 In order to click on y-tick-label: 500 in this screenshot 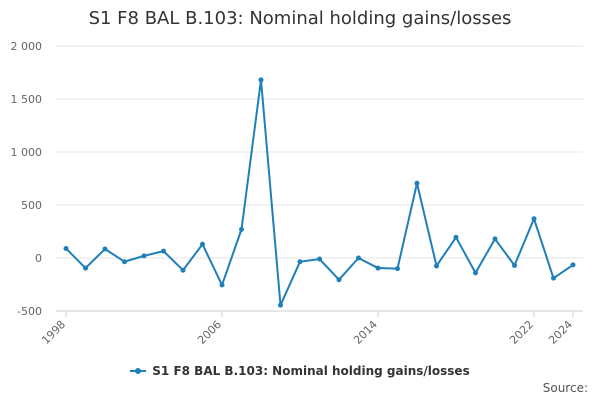, I will do `click(31, 205)`.